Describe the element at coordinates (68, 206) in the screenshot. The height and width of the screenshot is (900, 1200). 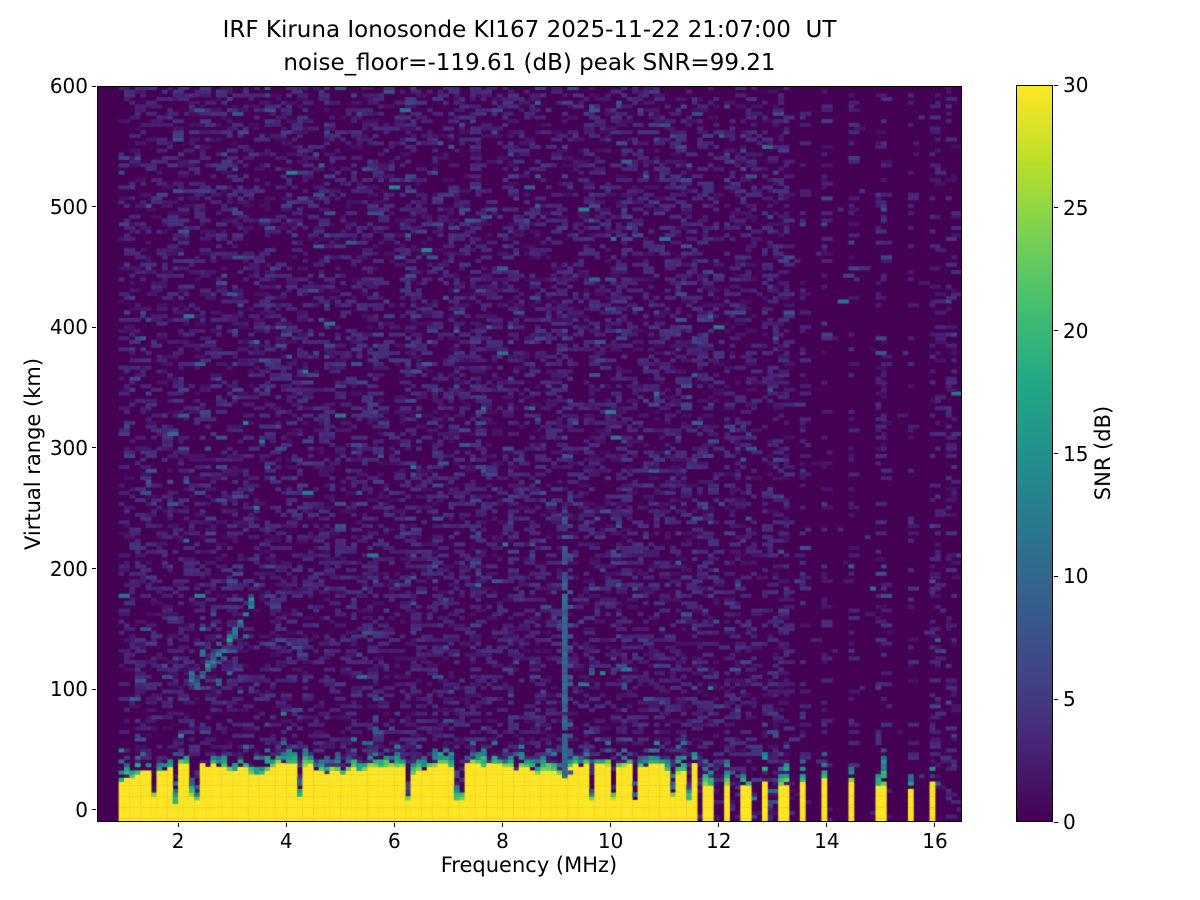
I see `y-tick-label: 500` at that location.